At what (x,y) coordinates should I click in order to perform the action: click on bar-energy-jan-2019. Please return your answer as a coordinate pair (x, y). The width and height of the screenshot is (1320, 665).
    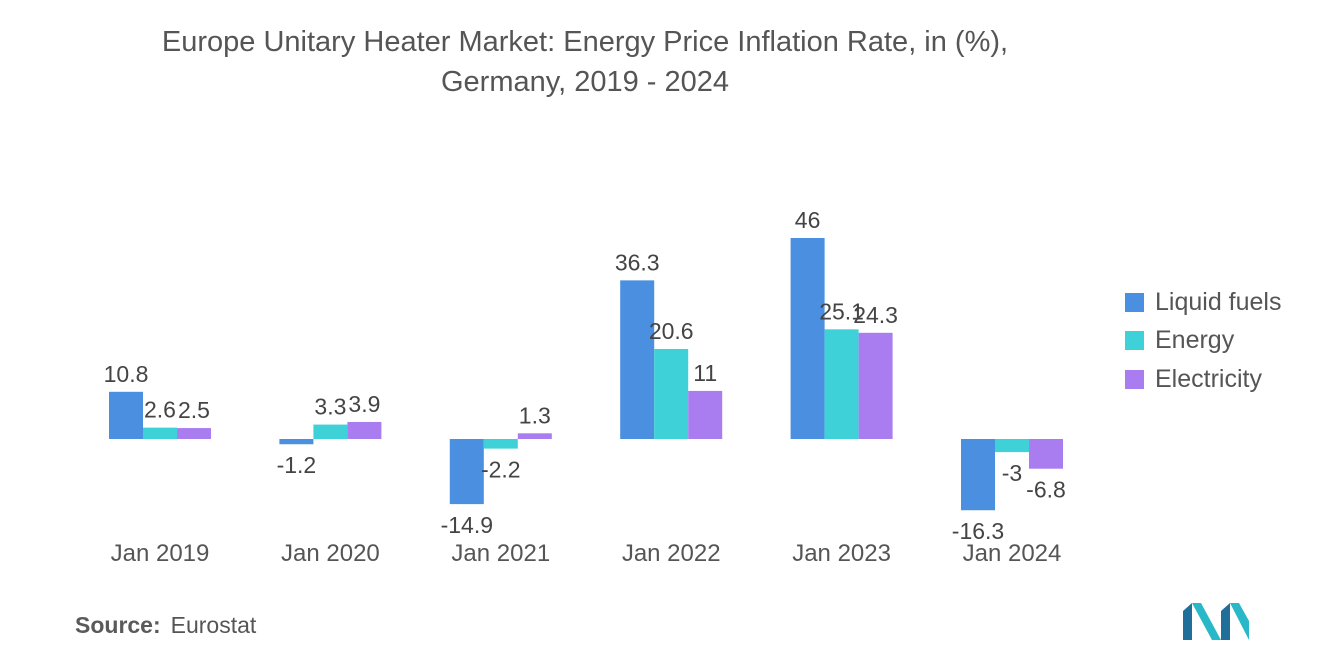
    Looking at the image, I should click on (160, 433).